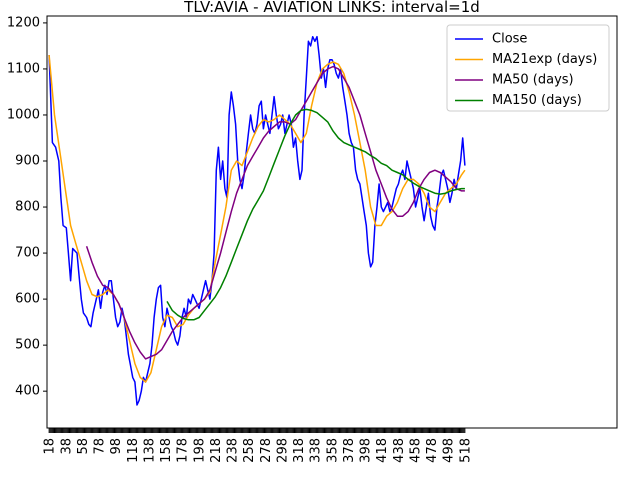  Describe the element at coordinates (133, 450) in the screenshot. I see `x-tick-label: 118` at that location.